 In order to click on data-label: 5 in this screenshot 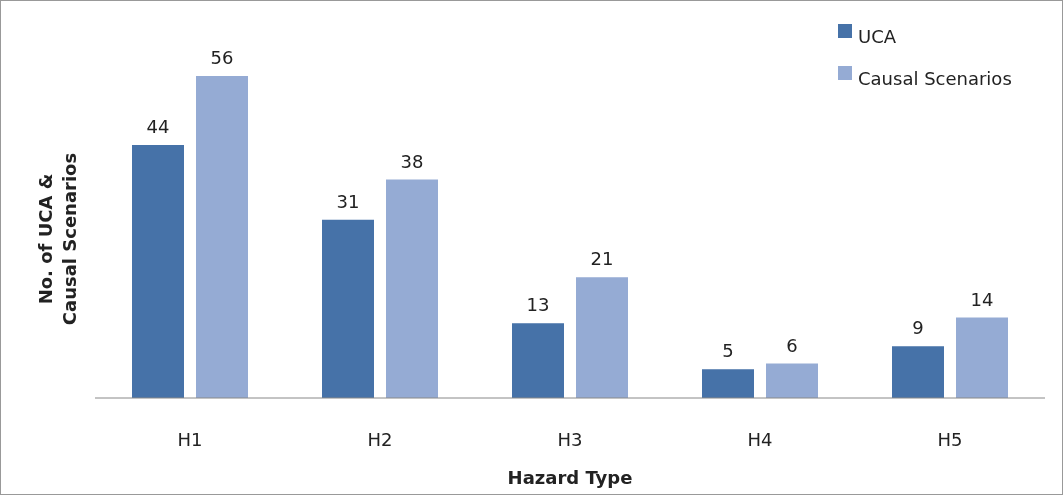, I will do `click(728, 351)`.